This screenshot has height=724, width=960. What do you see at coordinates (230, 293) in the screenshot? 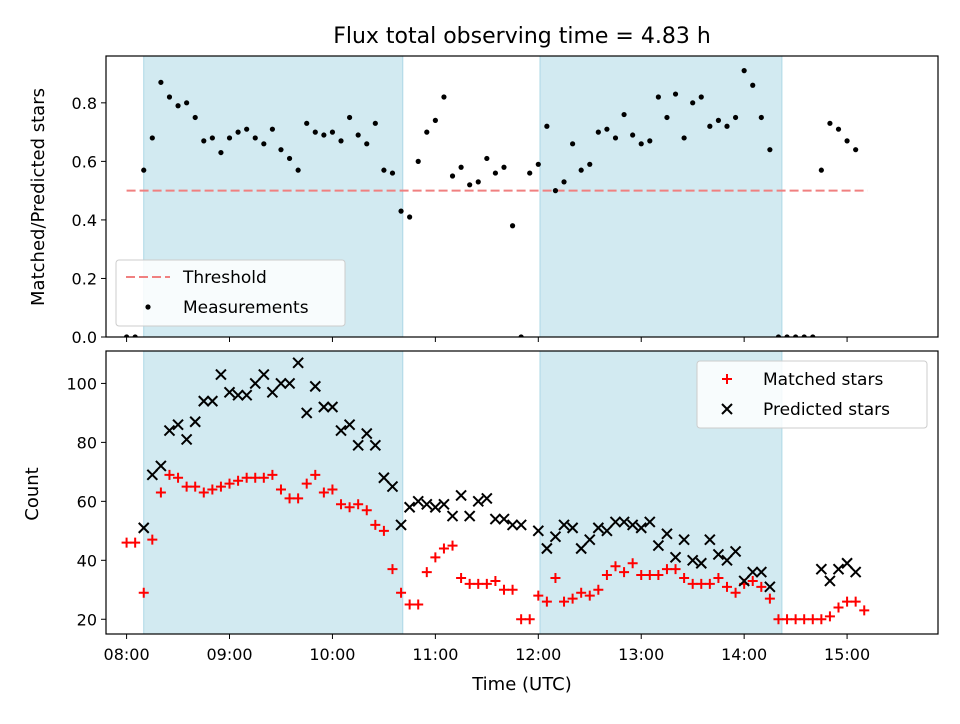
I see `top-legend: Threshold Measurements` at bounding box center [230, 293].